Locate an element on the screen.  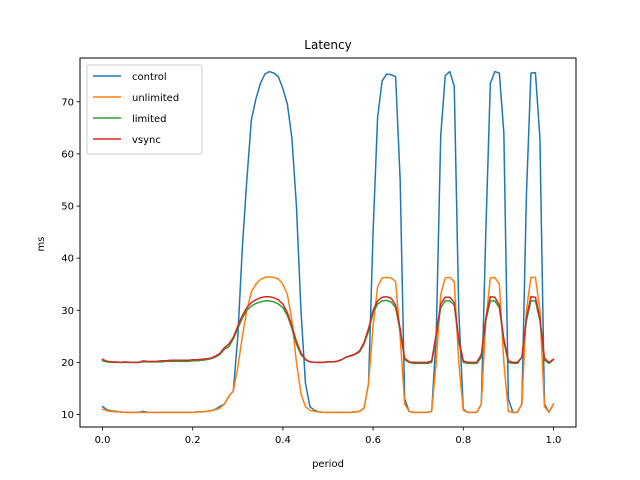
x-tick-label: 0.0 is located at coordinates (103, 440).